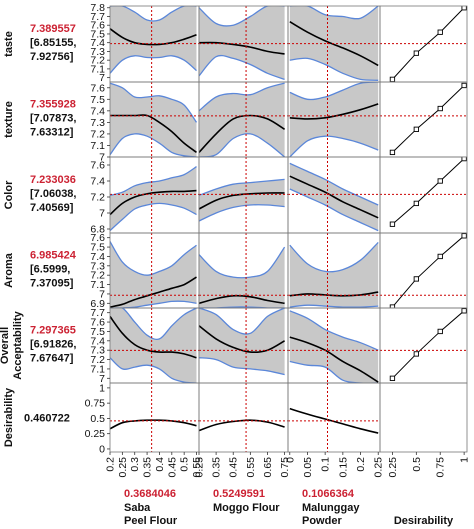 The height and width of the screenshot is (529, 474). Describe the element at coordinates (47, 419) in the screenshot. I see `desirability-value: 0.460722` at that location.